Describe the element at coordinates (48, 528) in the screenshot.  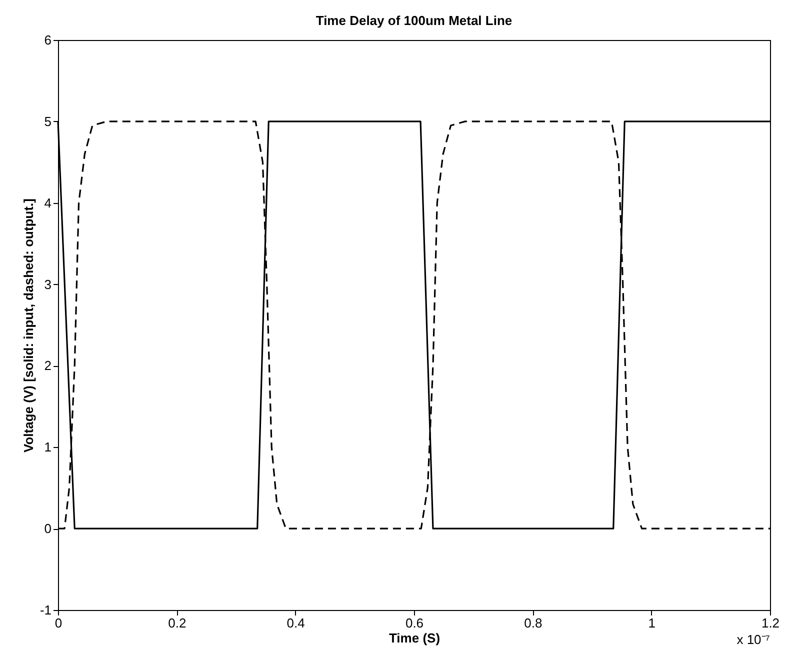
I see `y-tick-label: 0` at that location.